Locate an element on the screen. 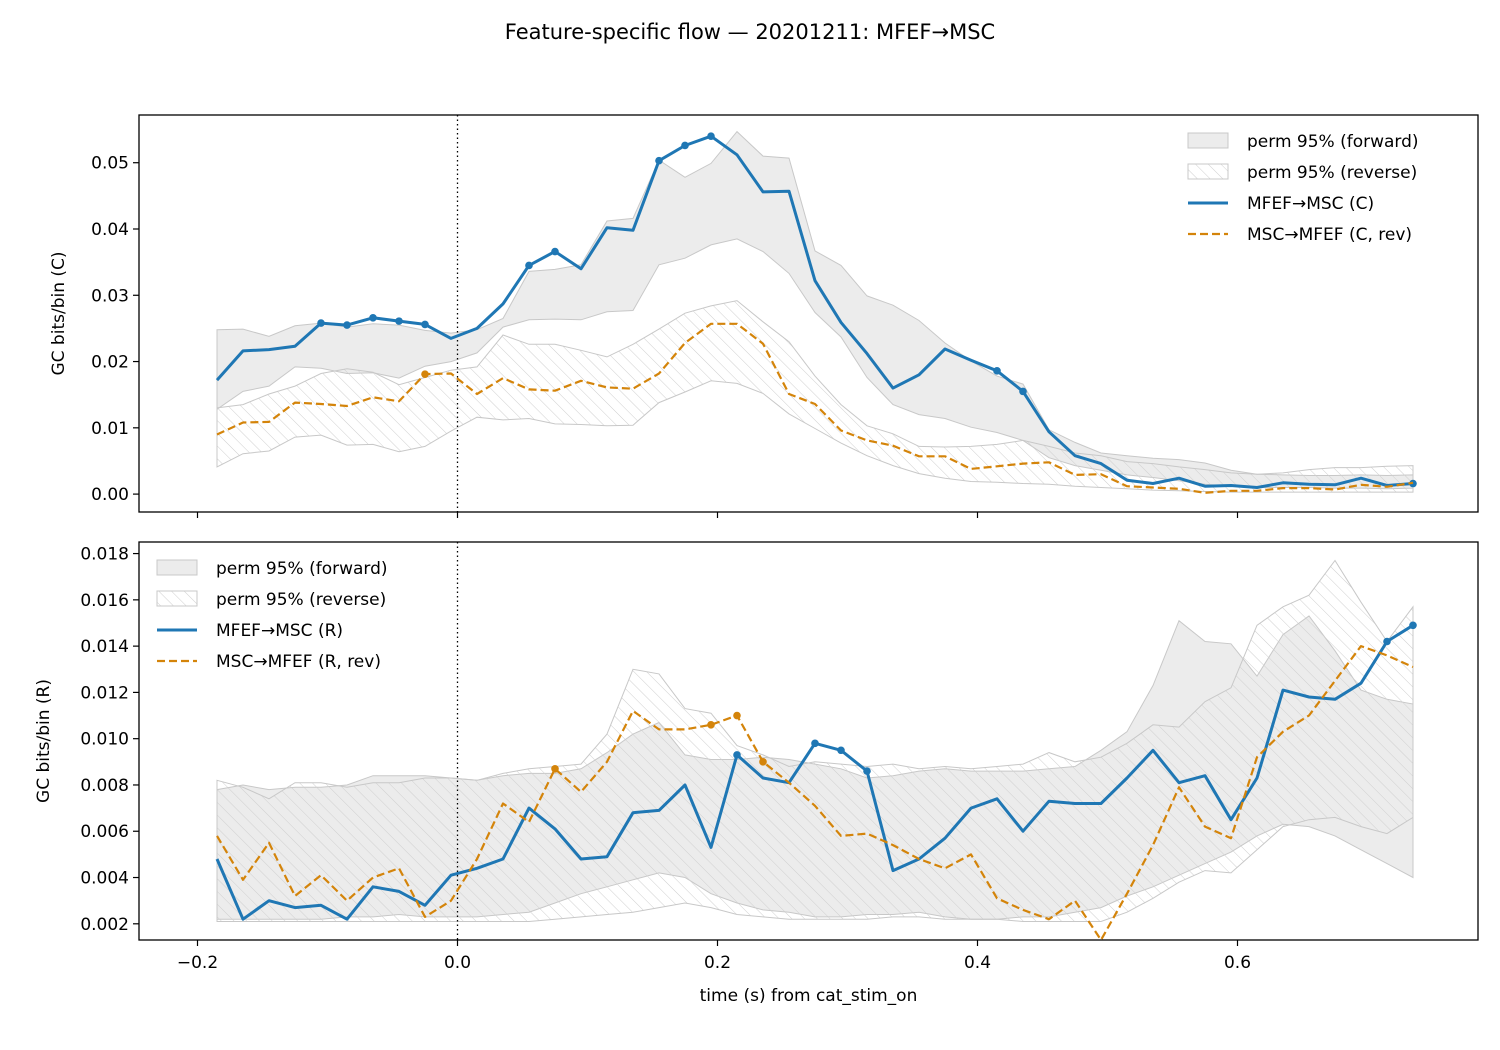  y-tick-label: 0.01 is located at coordinates (110, 429).